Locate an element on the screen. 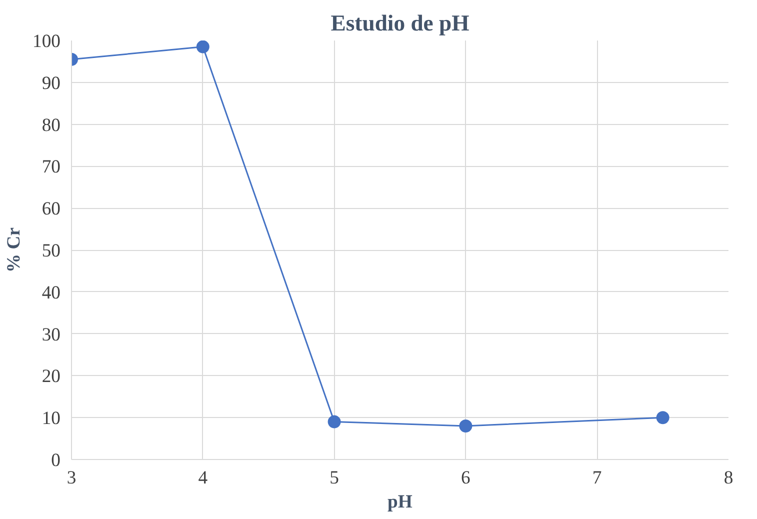 The width and height of the screenshot is (757, 519). y-tick-label: 50 is located at coordinates (51, 251).